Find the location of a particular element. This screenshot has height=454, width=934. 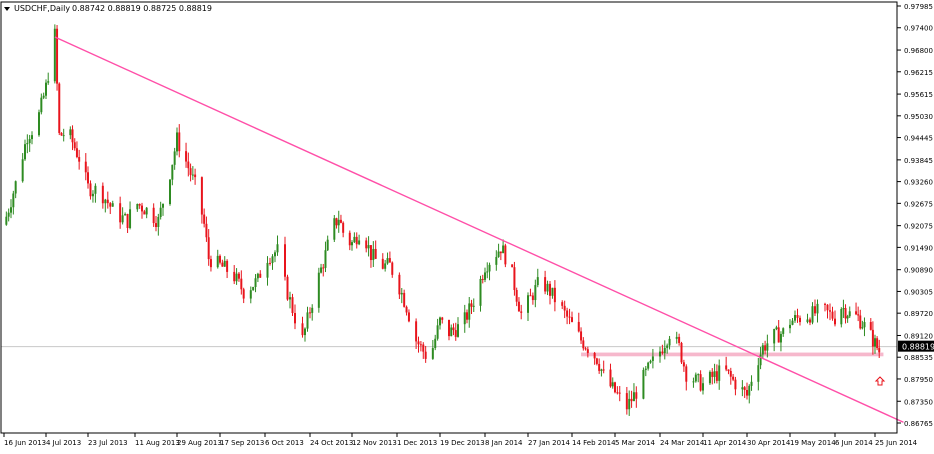

x-tick-label: 24 Oct 2013 is located at coordinates (331, 443).